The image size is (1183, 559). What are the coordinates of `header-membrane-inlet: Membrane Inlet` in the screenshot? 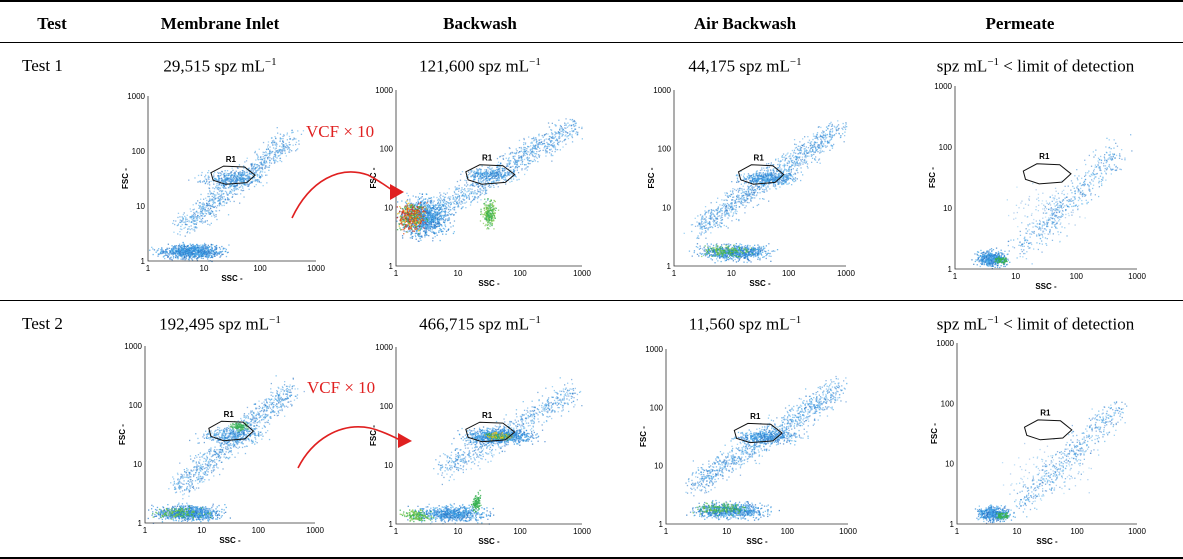 It's located at (220, 23).